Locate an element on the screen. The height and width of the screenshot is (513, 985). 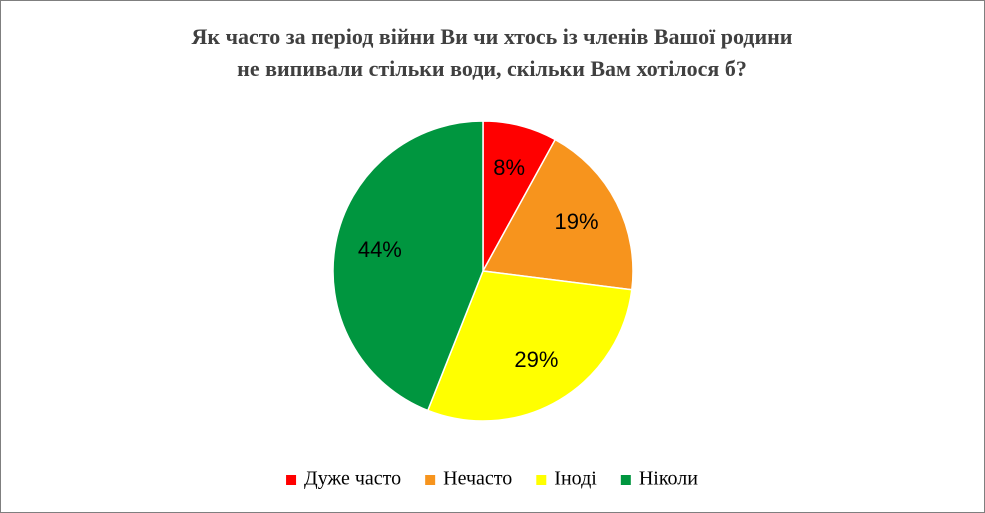
data-label: 29% is located at coordinates (536, 359).